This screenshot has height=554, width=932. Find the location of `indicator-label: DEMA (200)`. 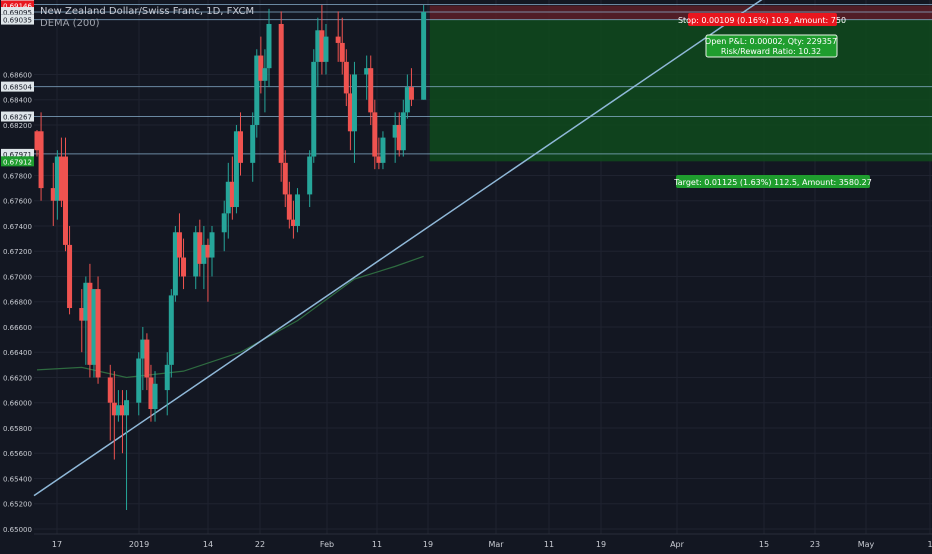

indicator-label: DEMA (200) is located at coordinates (70, 23).